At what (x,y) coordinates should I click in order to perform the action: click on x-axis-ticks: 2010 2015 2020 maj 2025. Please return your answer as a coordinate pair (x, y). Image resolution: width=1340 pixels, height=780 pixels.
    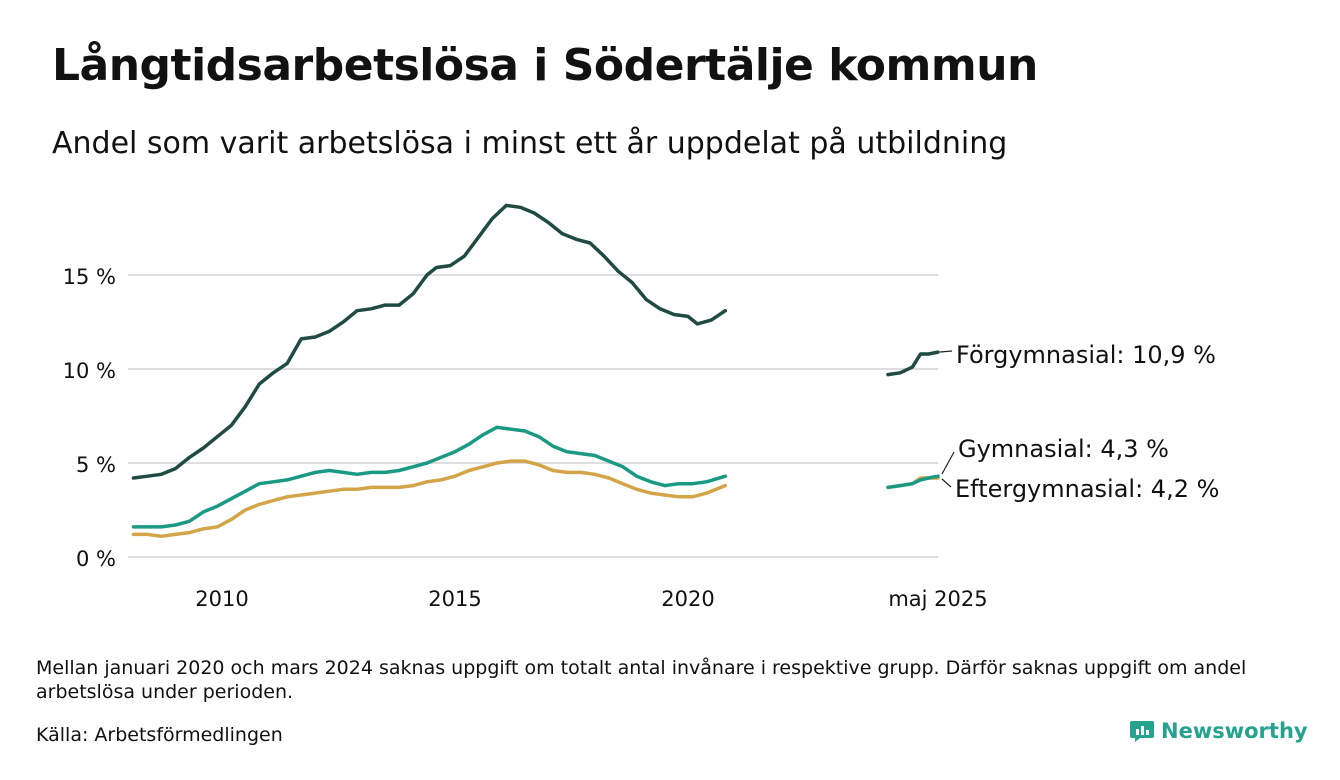
    Looking at the image, I should click on (591, 599).